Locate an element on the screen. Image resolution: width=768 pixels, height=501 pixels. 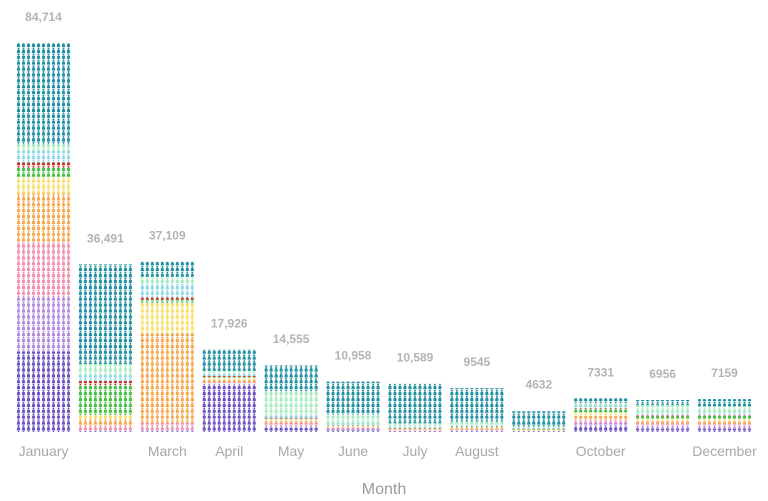
total-label-october: 7331 is located at coordinates (600, 372).